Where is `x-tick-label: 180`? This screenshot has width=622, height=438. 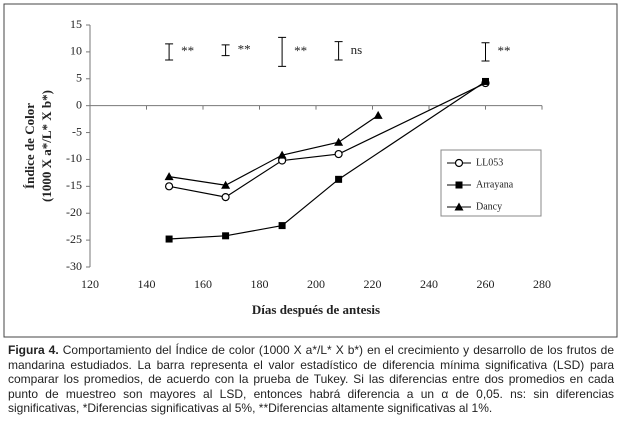 x-tick-label: 180 is located at coordinates (260, 284).